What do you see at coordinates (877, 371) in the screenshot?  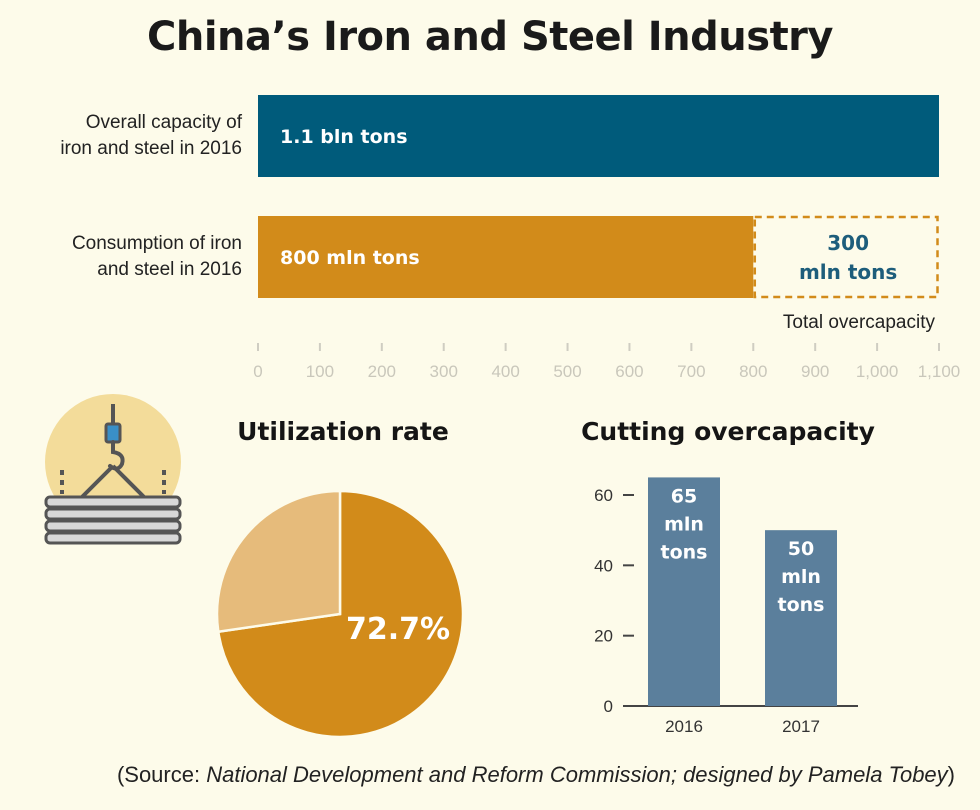 I see `x-tick-label-1000: 1,000` at bounding box center [877, 371].